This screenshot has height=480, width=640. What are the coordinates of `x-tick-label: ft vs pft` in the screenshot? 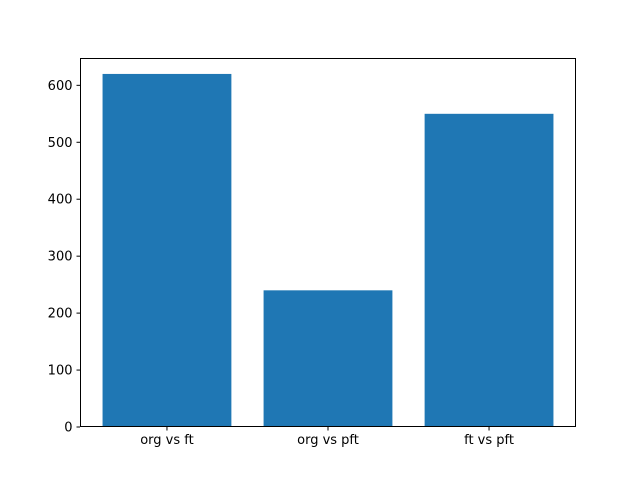 It's located at (489, 440).